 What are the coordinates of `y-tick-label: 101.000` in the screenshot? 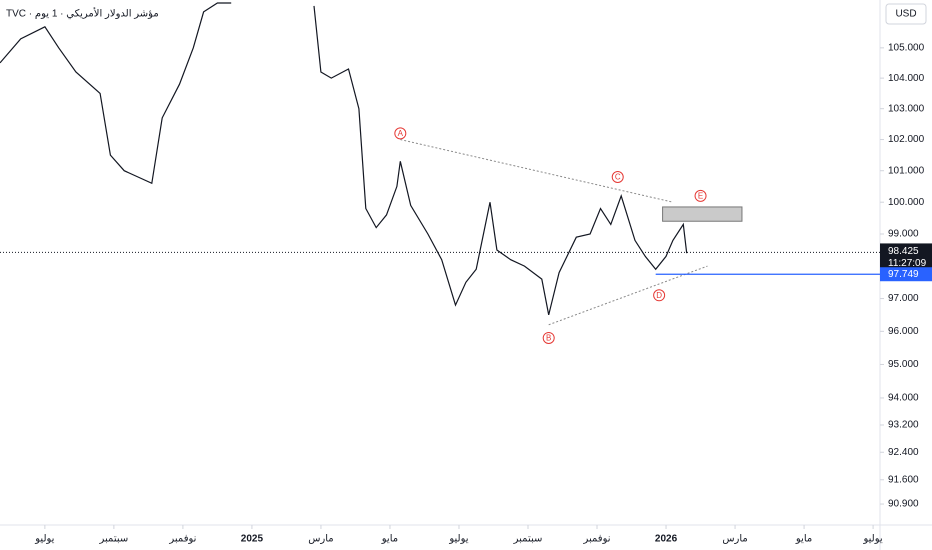 It's located at (906, 170).